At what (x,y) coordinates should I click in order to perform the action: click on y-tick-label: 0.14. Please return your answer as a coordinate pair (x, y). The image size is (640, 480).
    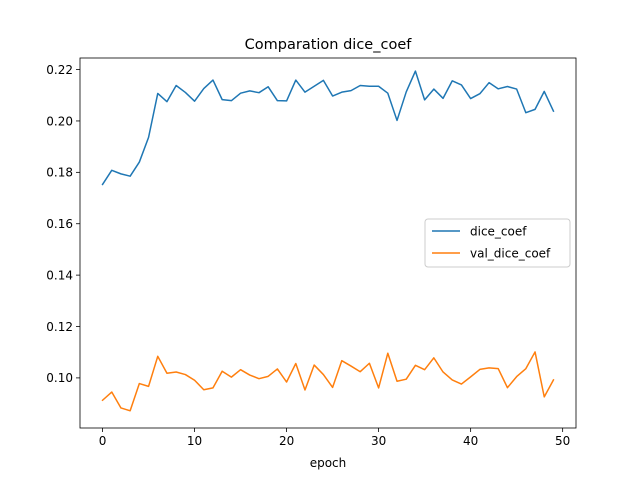
    Looking at the image, I should click on (59, 275).